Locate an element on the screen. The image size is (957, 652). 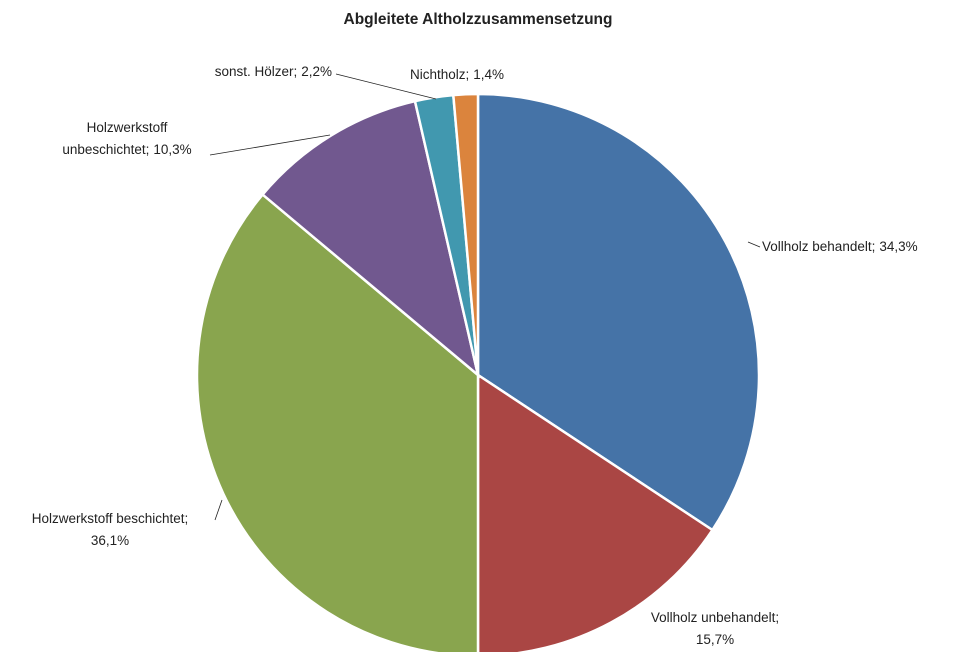
chart-title: Abgleitete Altholzzusammensetzung is located at coordinates (478, 19).